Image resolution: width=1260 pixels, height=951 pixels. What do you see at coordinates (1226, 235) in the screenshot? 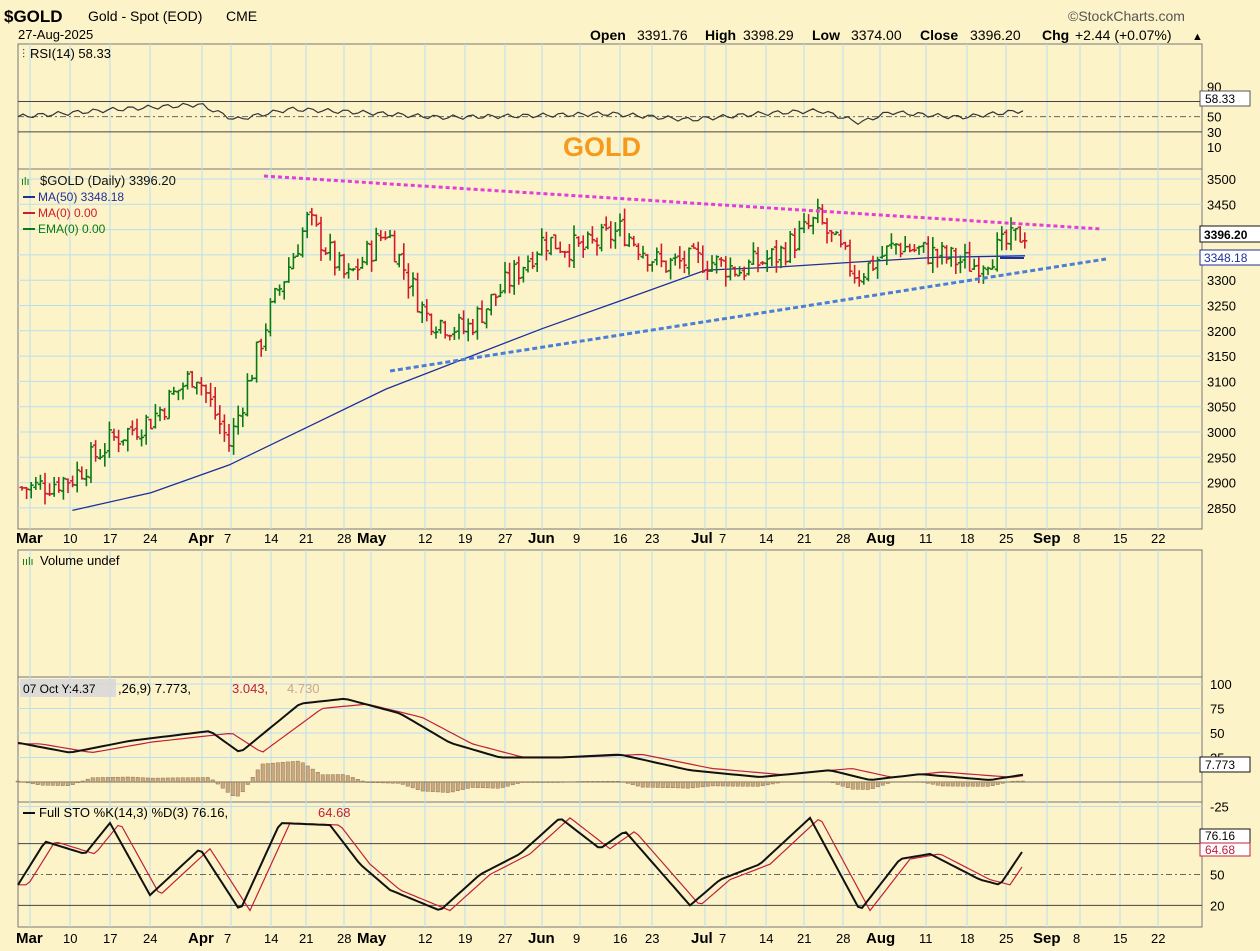
I see `close-tag: 3396.20` at bounding box center [1226, 235].